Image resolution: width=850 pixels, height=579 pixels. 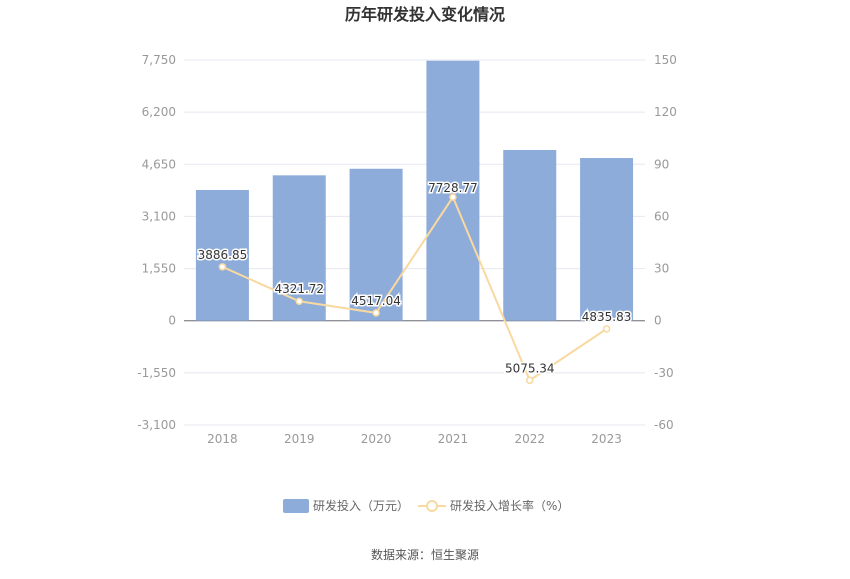 I want to click on x-axis-tick-label: 2019, so click(x=299, y=439).